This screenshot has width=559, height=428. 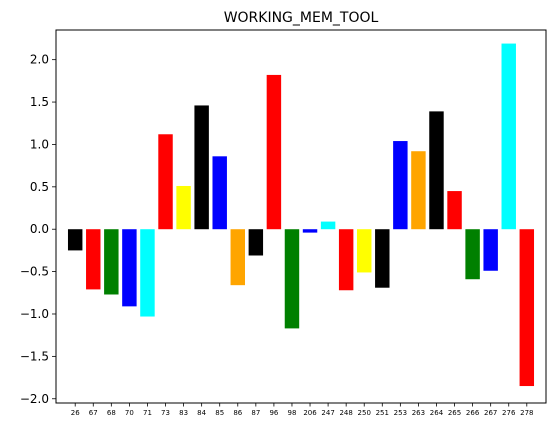 I want to click on x-tick-label: 264, so click(x=437, y=413).